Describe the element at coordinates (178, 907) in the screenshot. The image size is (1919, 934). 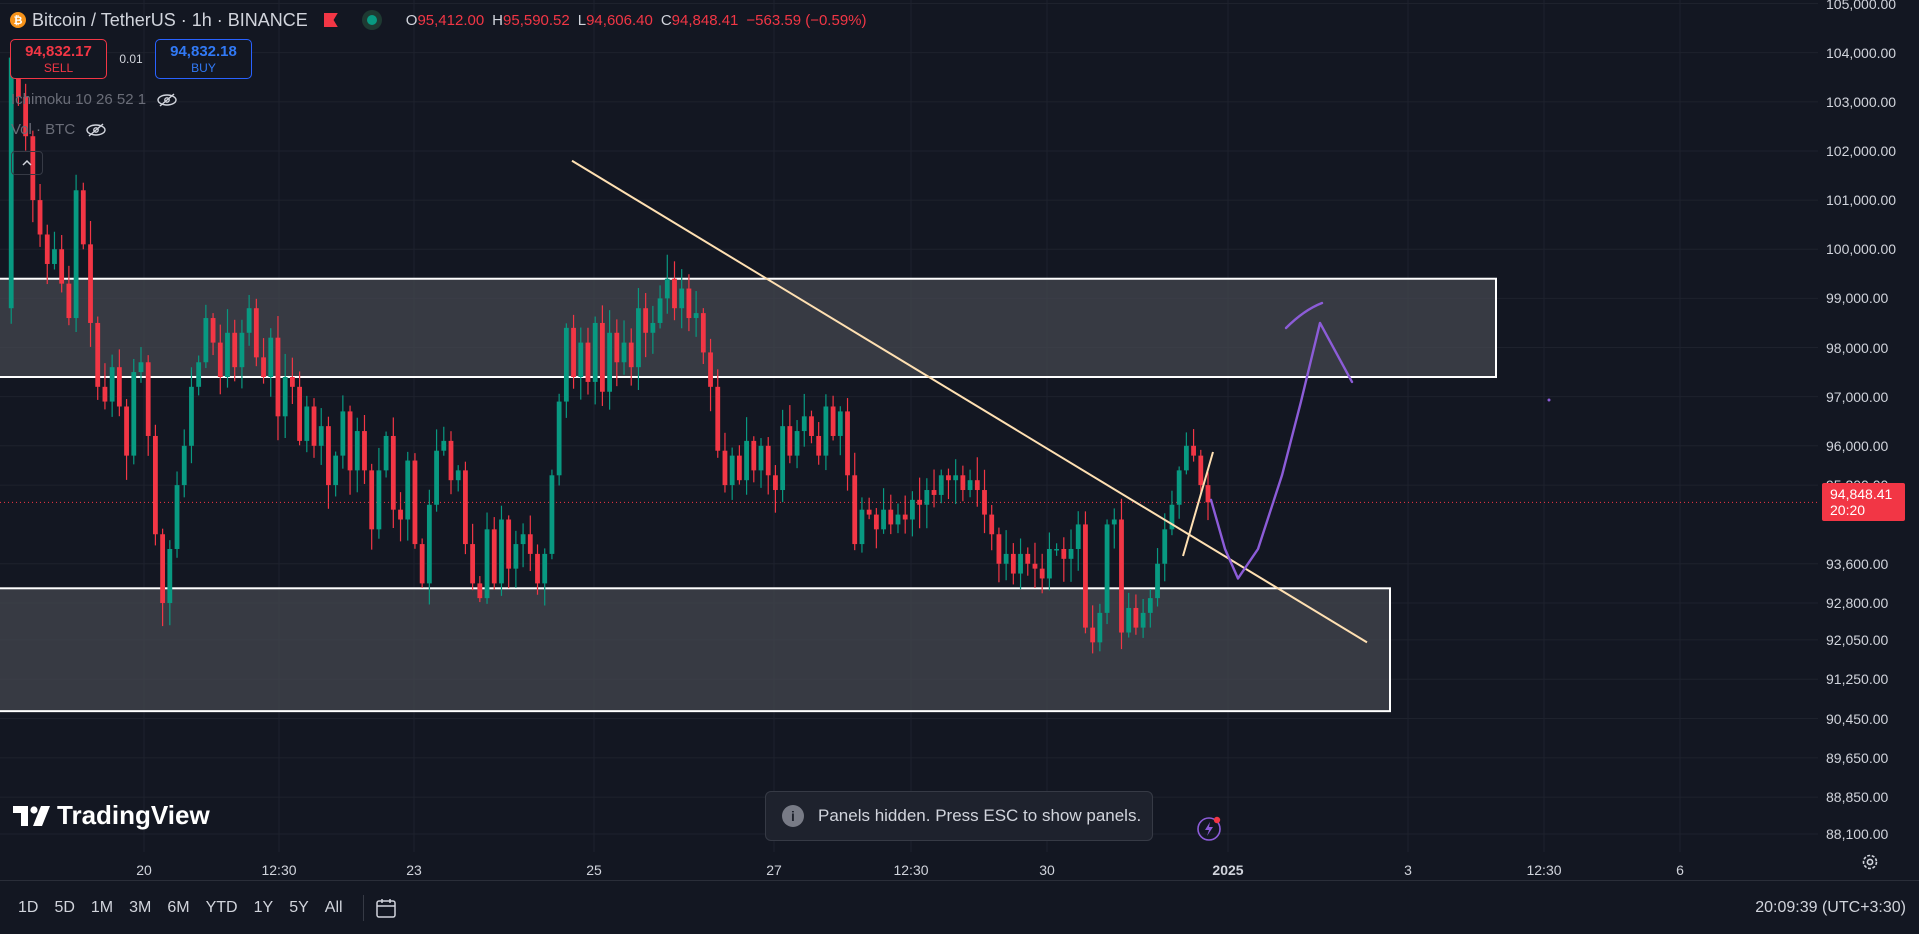
I see `timeframe-button-6m: 6M` at that location.